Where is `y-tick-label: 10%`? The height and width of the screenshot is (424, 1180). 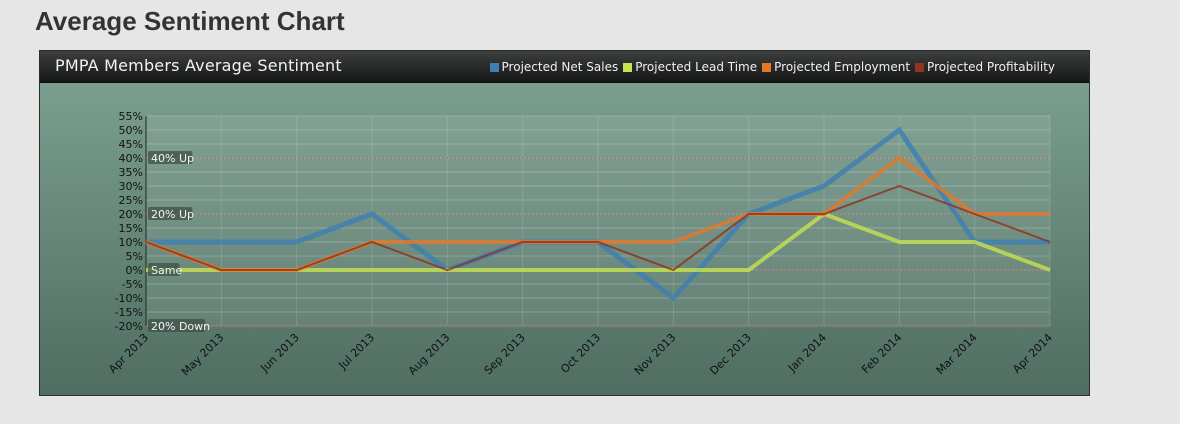
y-tick-label: 10% is located at coordinates (131, 242).